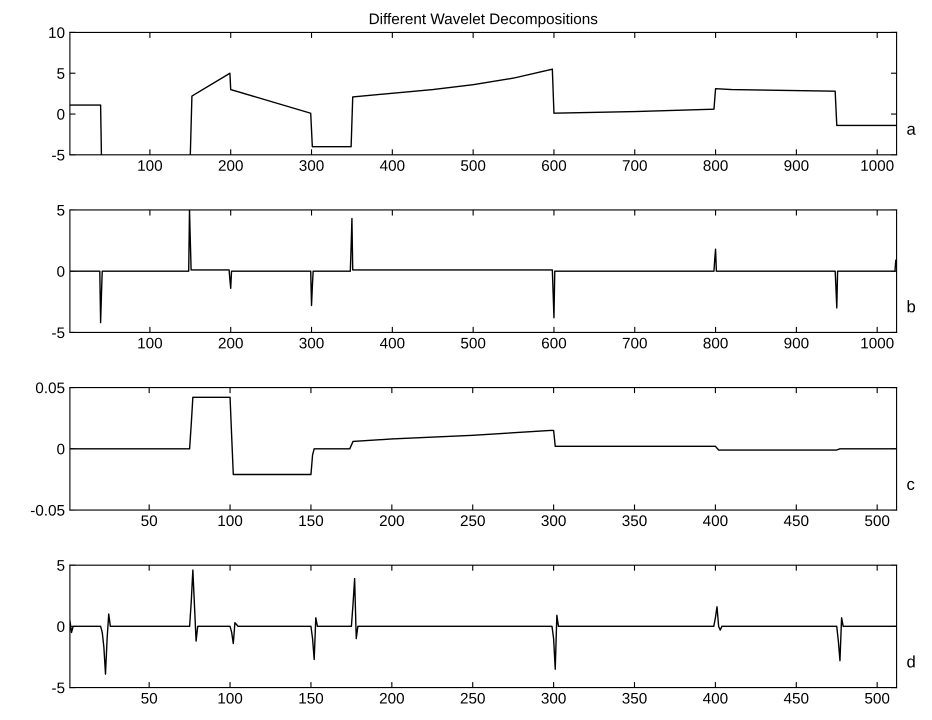  Describe the element at coordinates (910, 485) in the screenshot. I see `text: c` at that location.